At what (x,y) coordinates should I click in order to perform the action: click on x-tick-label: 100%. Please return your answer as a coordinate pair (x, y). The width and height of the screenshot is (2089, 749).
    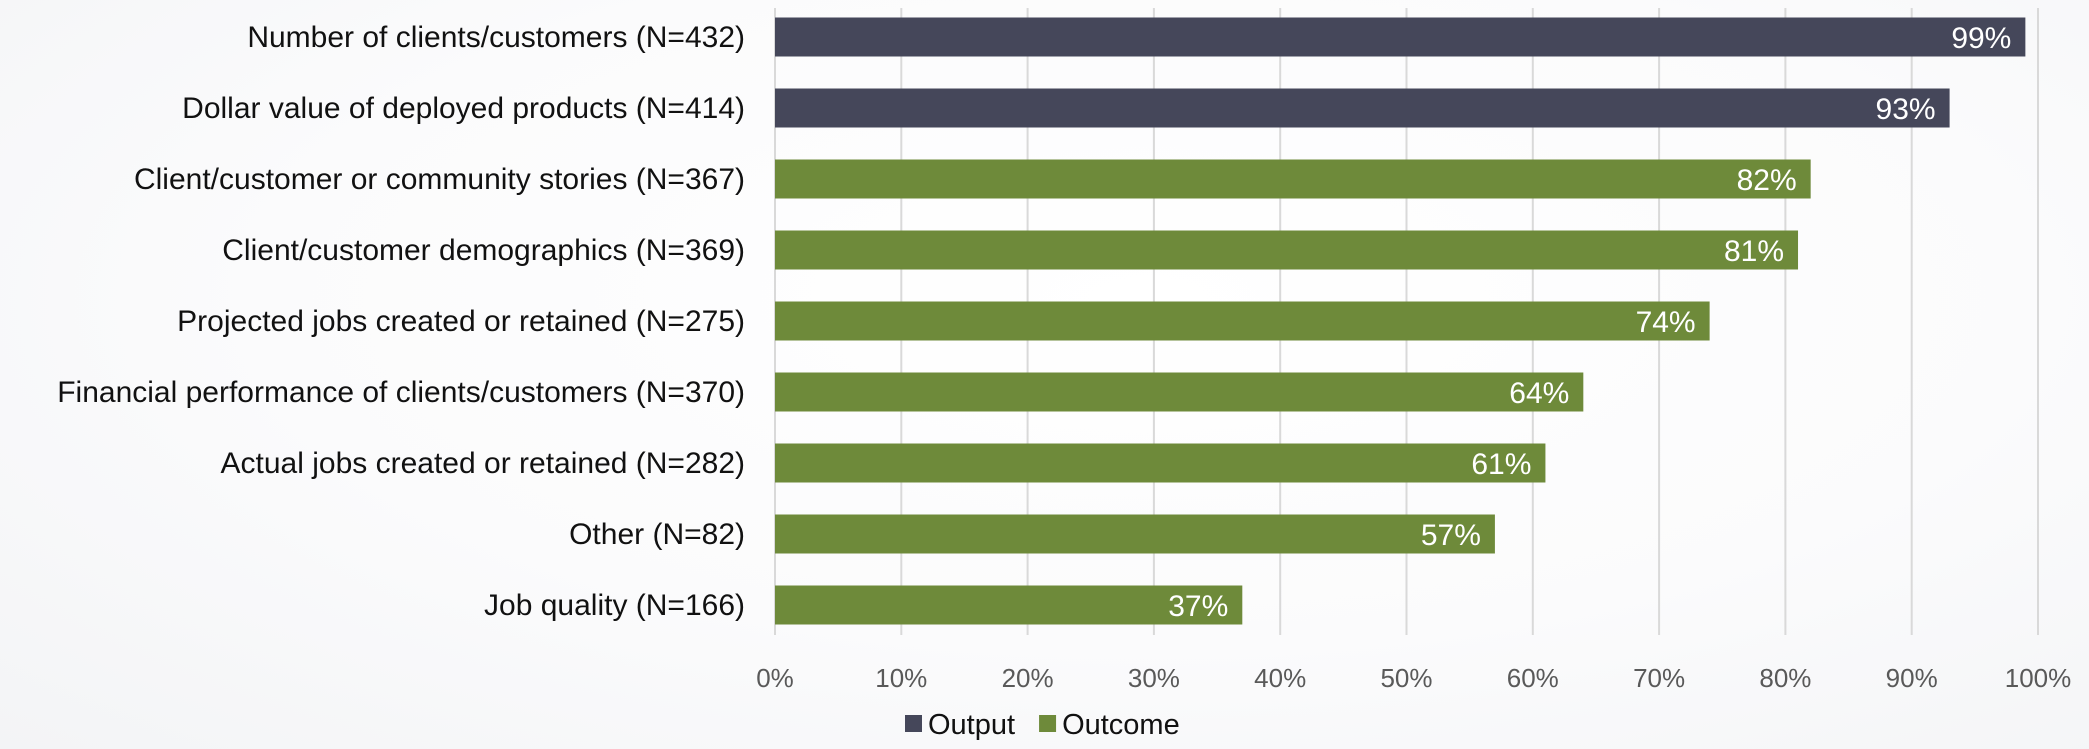
    Looking at the image, I should click on (2038, 678).